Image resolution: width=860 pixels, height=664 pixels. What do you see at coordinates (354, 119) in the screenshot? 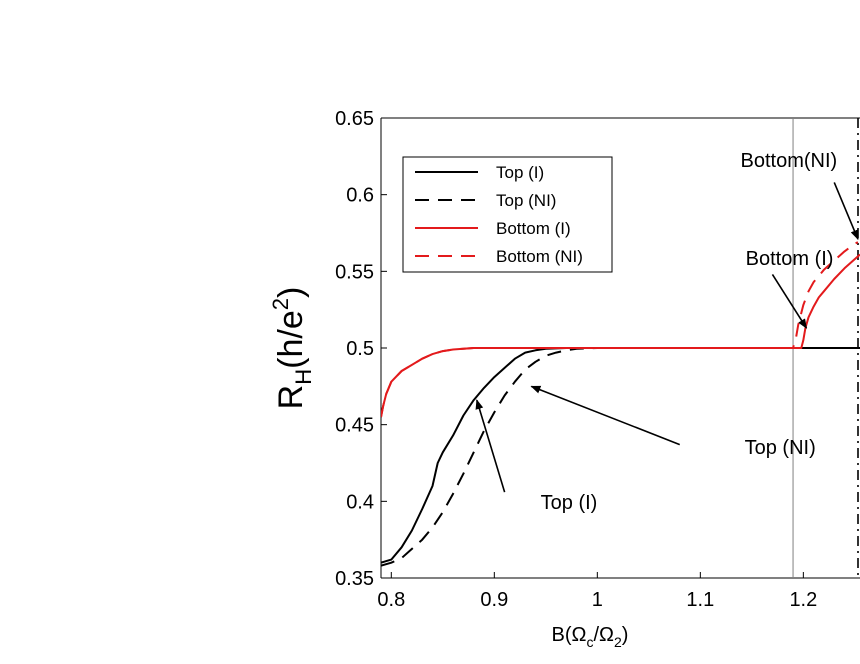
I see `y-tick-label: 0.65` at bounding box center [354, 119].